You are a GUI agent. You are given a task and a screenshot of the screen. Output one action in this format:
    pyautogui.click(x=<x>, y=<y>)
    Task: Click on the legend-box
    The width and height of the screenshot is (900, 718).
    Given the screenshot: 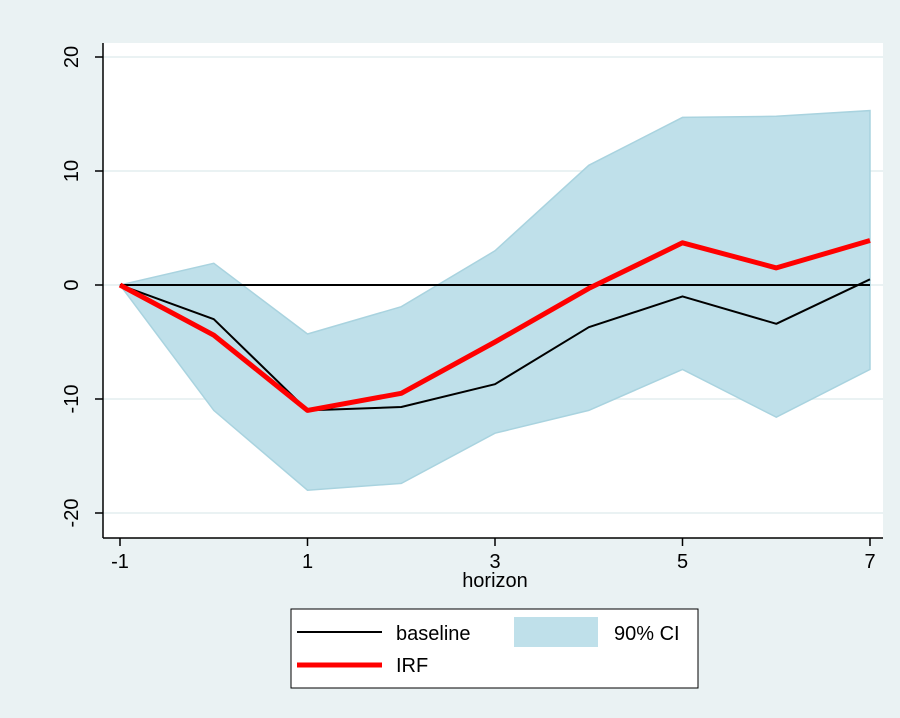 What is the action you would take?
    pyautogui.click(x=494, y=648)
    